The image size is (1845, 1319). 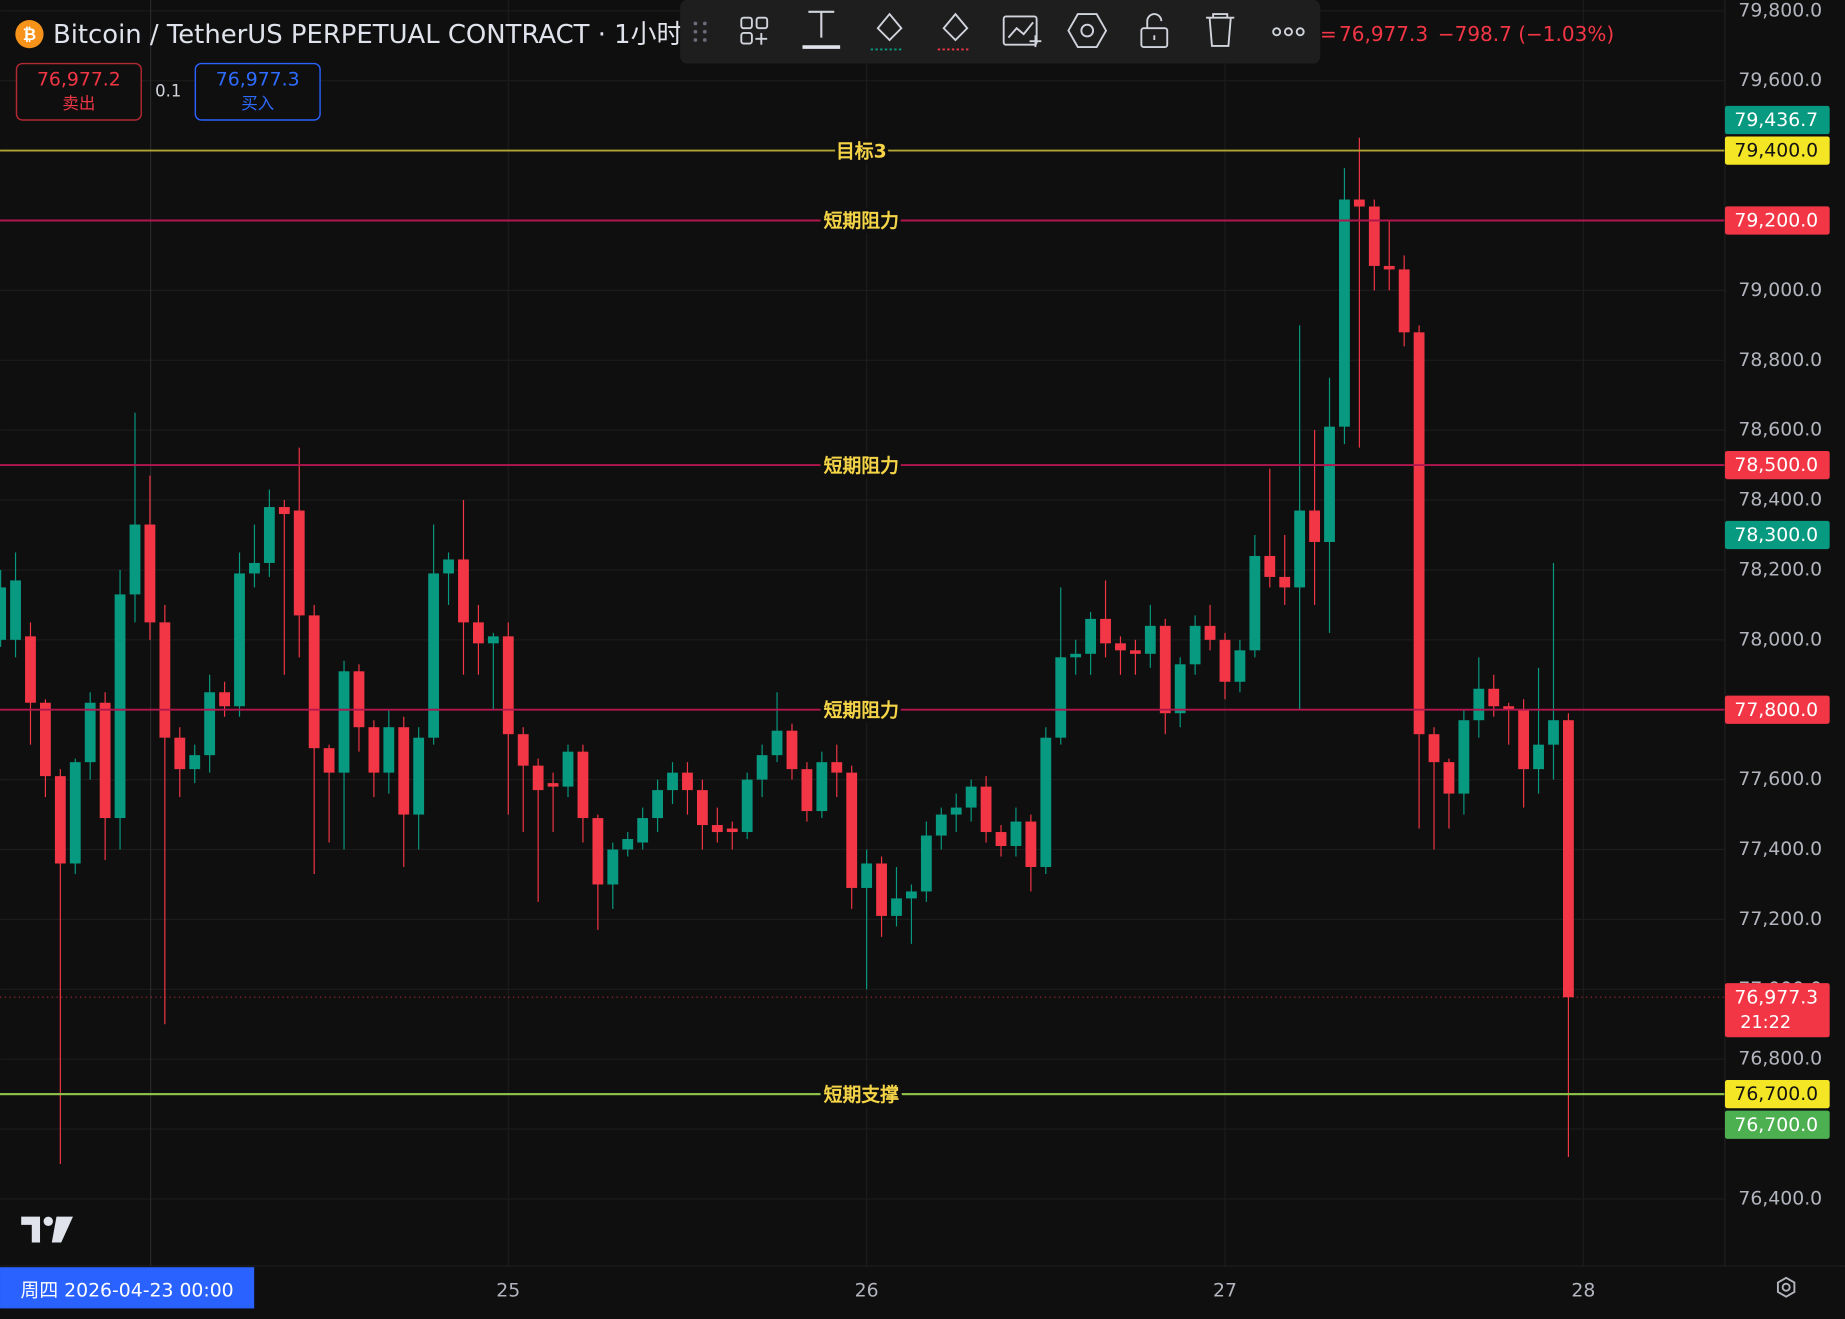 I want to click on toolbar-icon-settings, so click(x=1087, y=31).